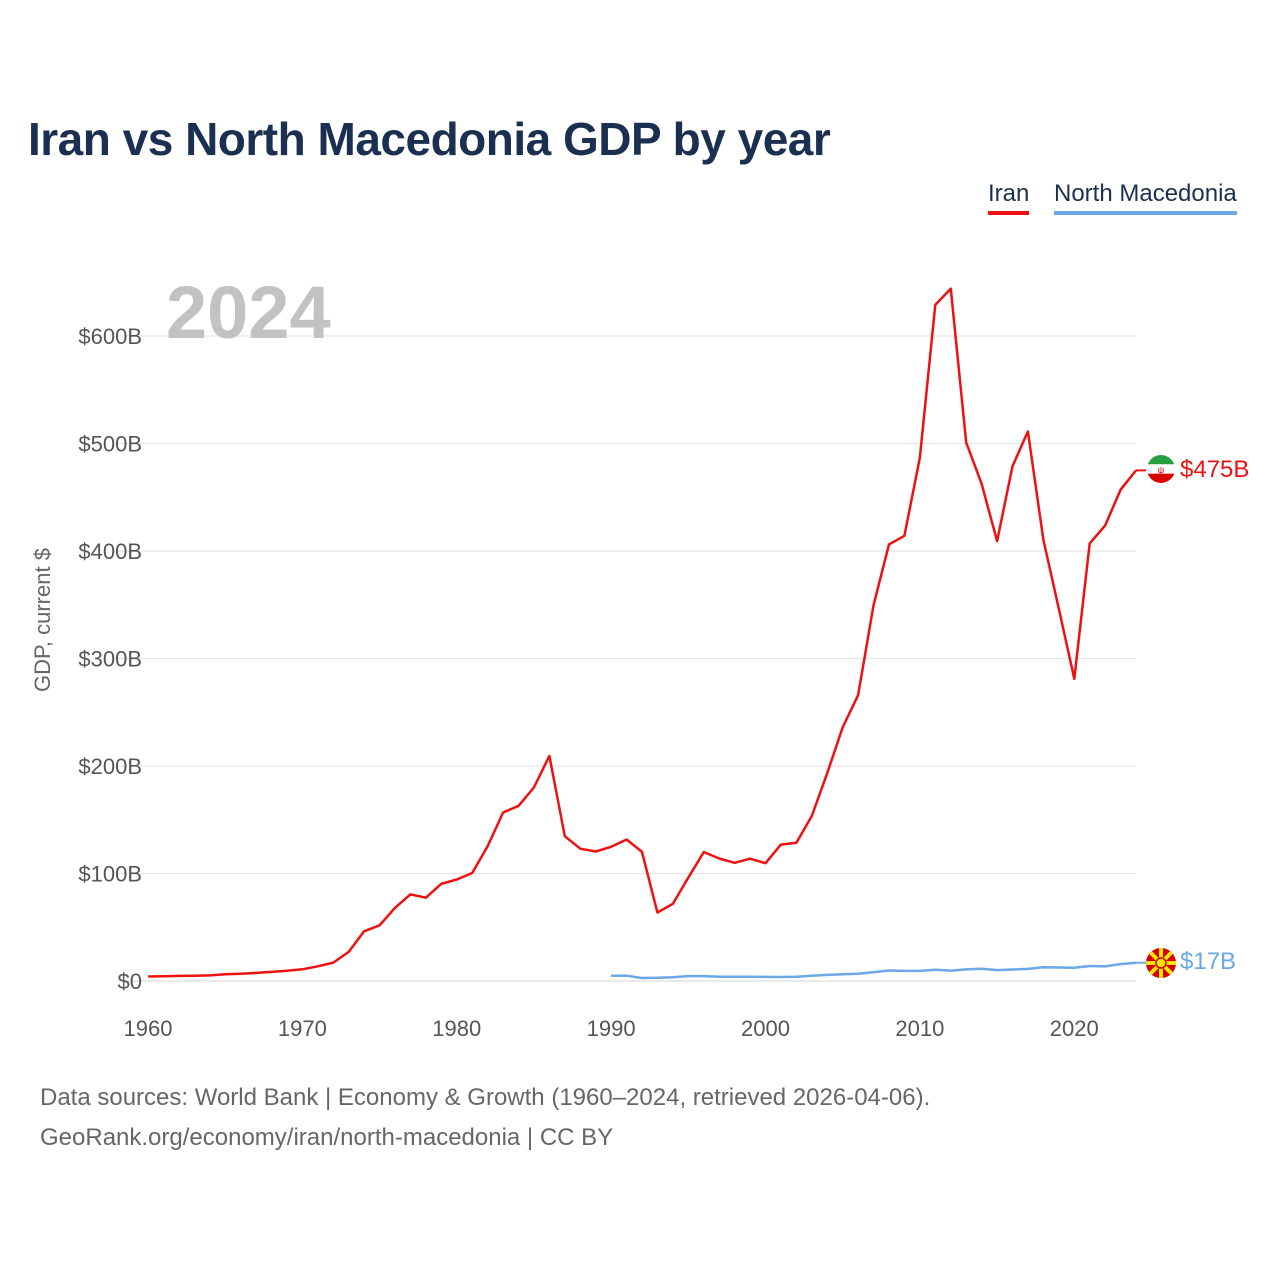  I want to click on legend-item-north-macedonia: North Macedonia, so click(1145, 197).